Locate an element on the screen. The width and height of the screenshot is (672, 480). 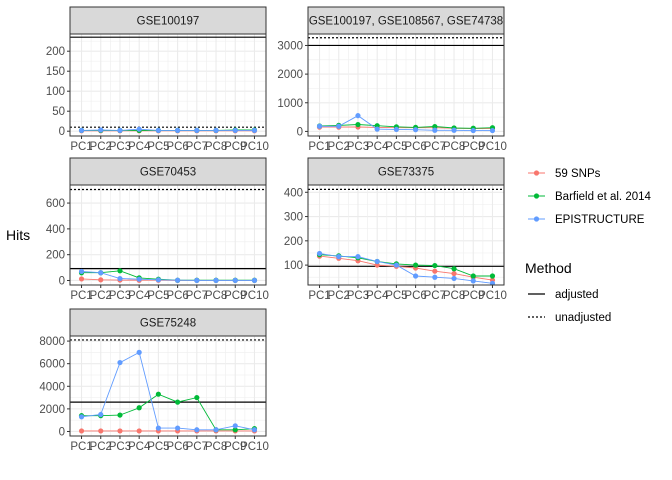
legend-item-59-snps: 59 SNPs is located at coordinates (564, 174).